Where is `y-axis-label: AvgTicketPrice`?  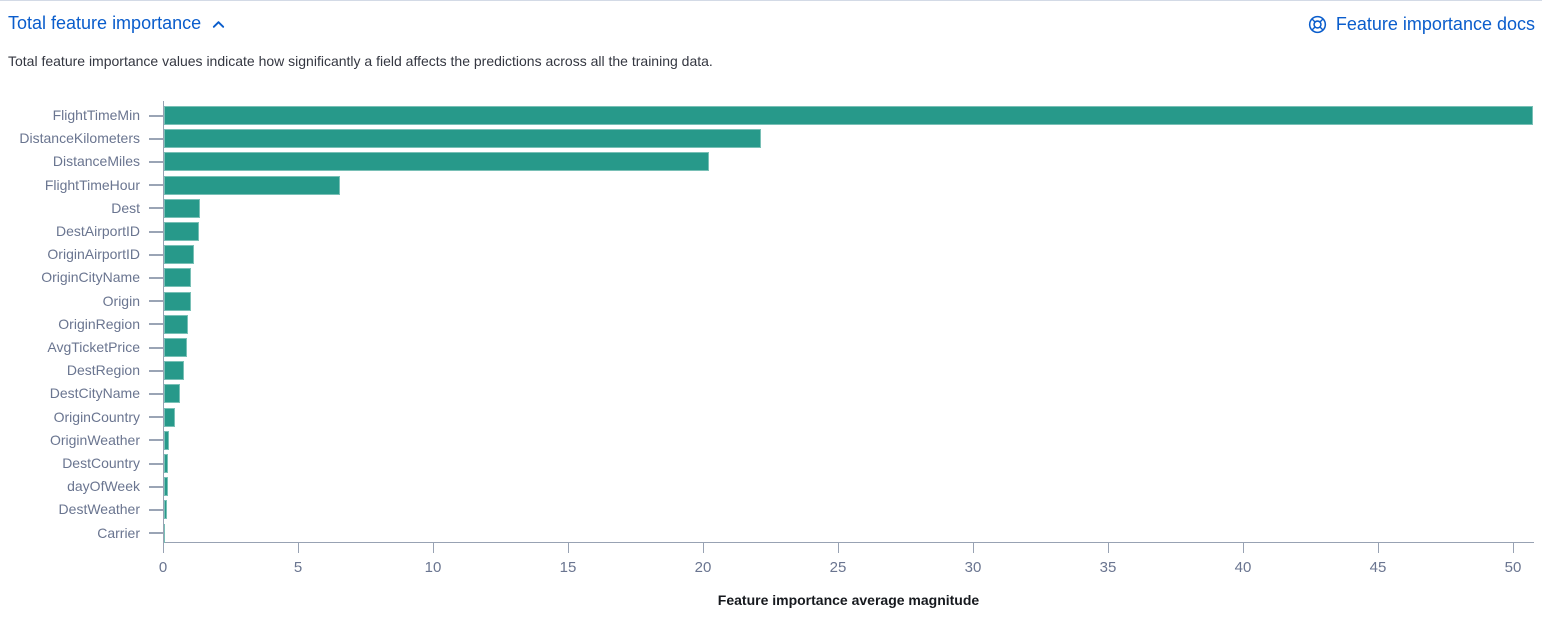
y-axis-label: AvgTicketPrice is located at coordinates (93, 347).